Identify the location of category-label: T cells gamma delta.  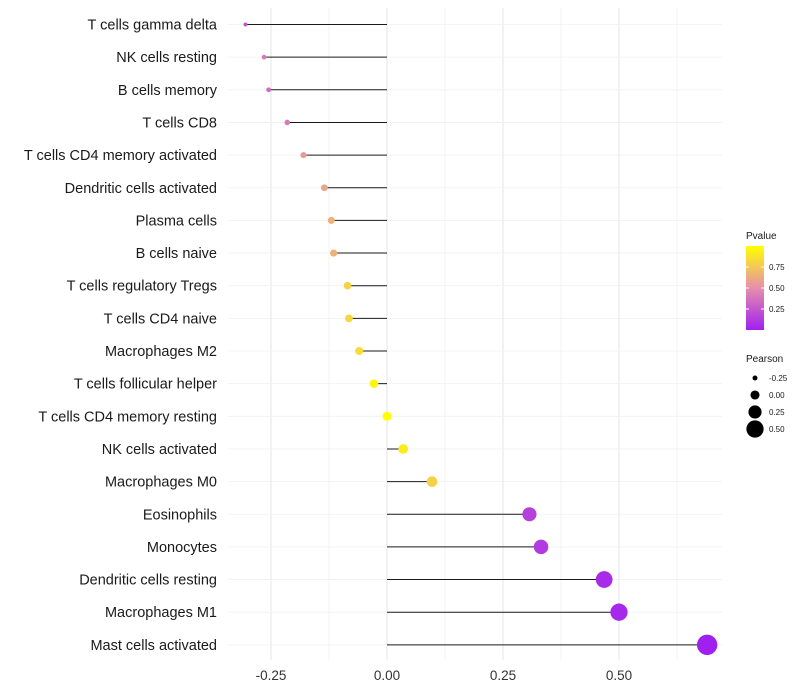
(153, 26).